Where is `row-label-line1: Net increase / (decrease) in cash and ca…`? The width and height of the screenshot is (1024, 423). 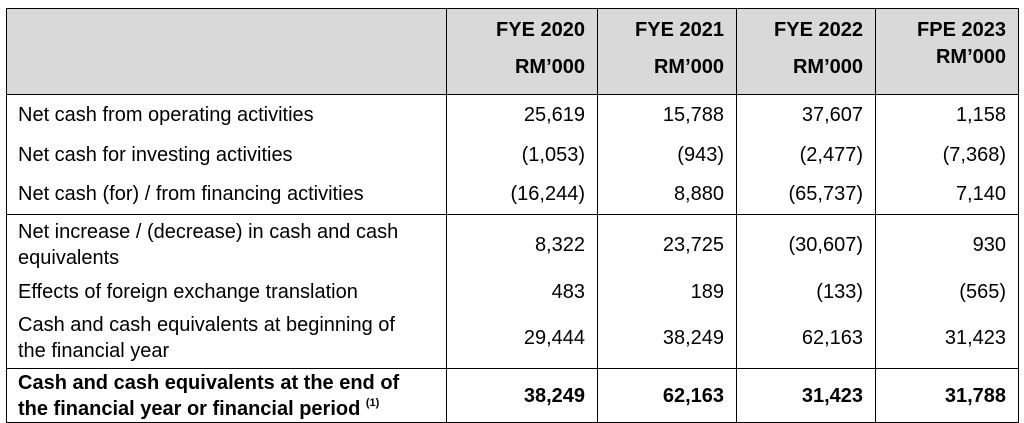 row-label-line1: Net increase / (decrease) in cash and ca… is located at coordinates (208, 231).